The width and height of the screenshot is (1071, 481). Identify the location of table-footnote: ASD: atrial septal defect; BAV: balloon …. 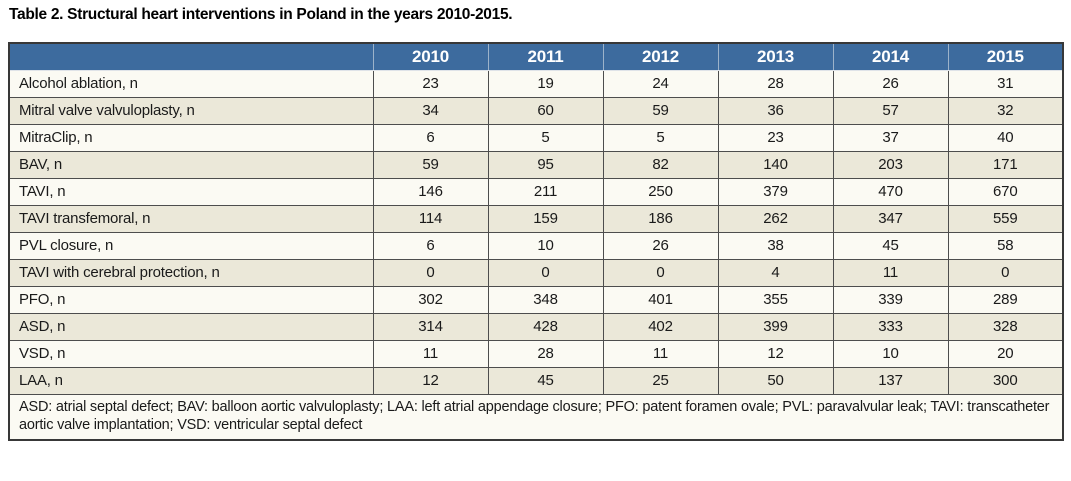
(536, 417).